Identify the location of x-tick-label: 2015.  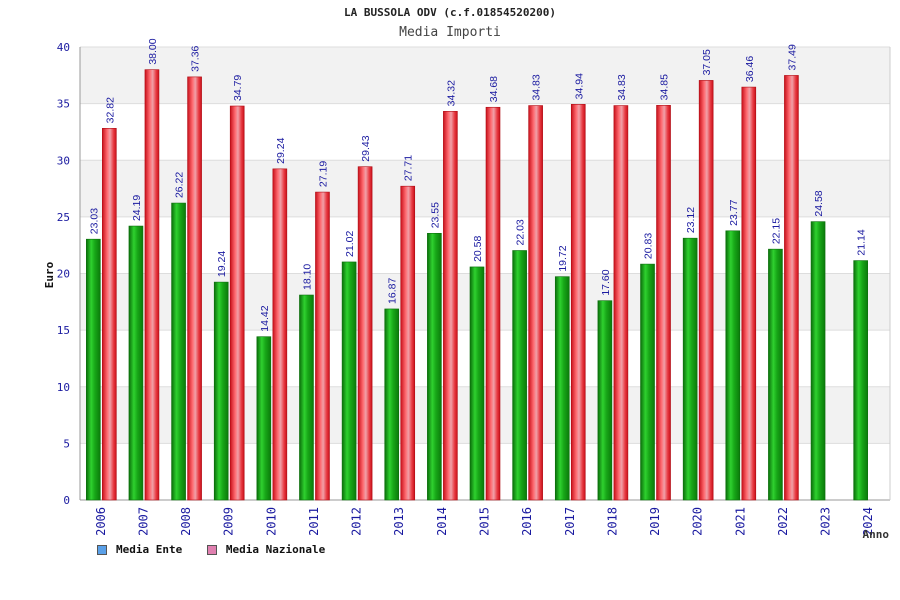
(485, 521).